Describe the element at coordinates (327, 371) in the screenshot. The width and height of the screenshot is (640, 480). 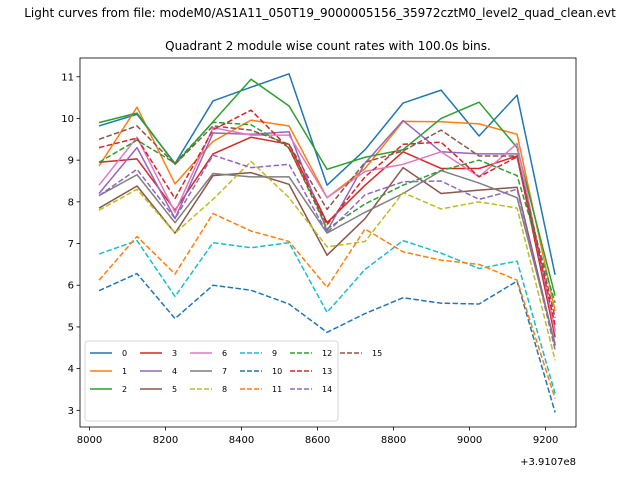
I see `legend-label: 13` at that location.